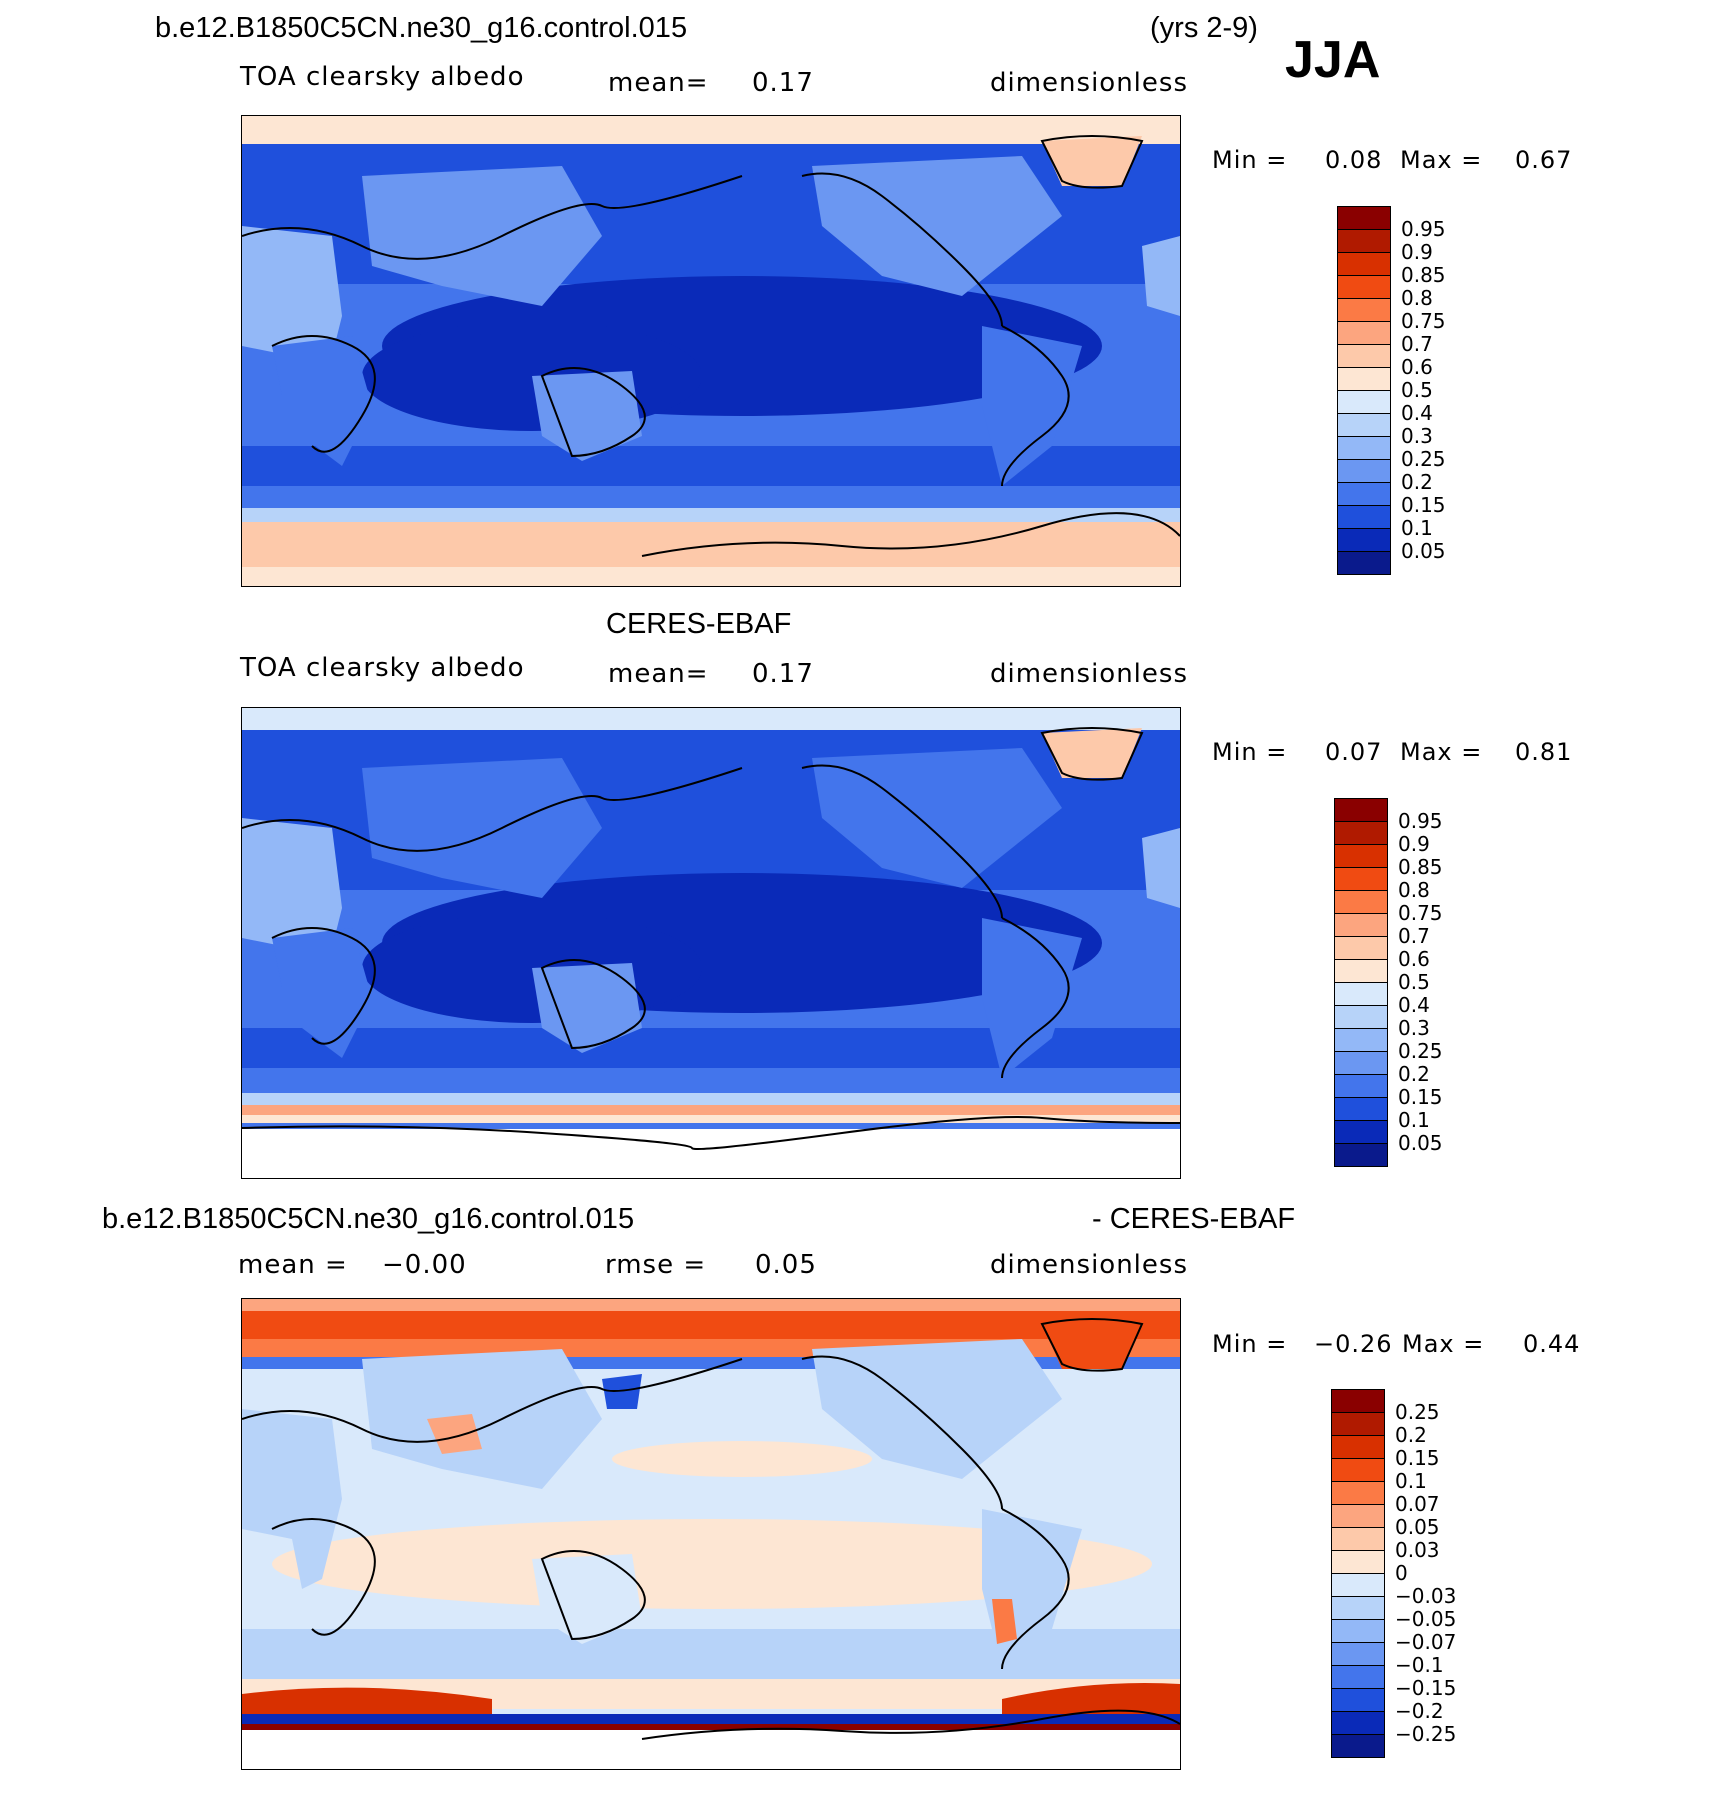  Describe the element at coordinates (1443, 1344) in the screenshot. I see `panel3-max-label: Max =` at that location.